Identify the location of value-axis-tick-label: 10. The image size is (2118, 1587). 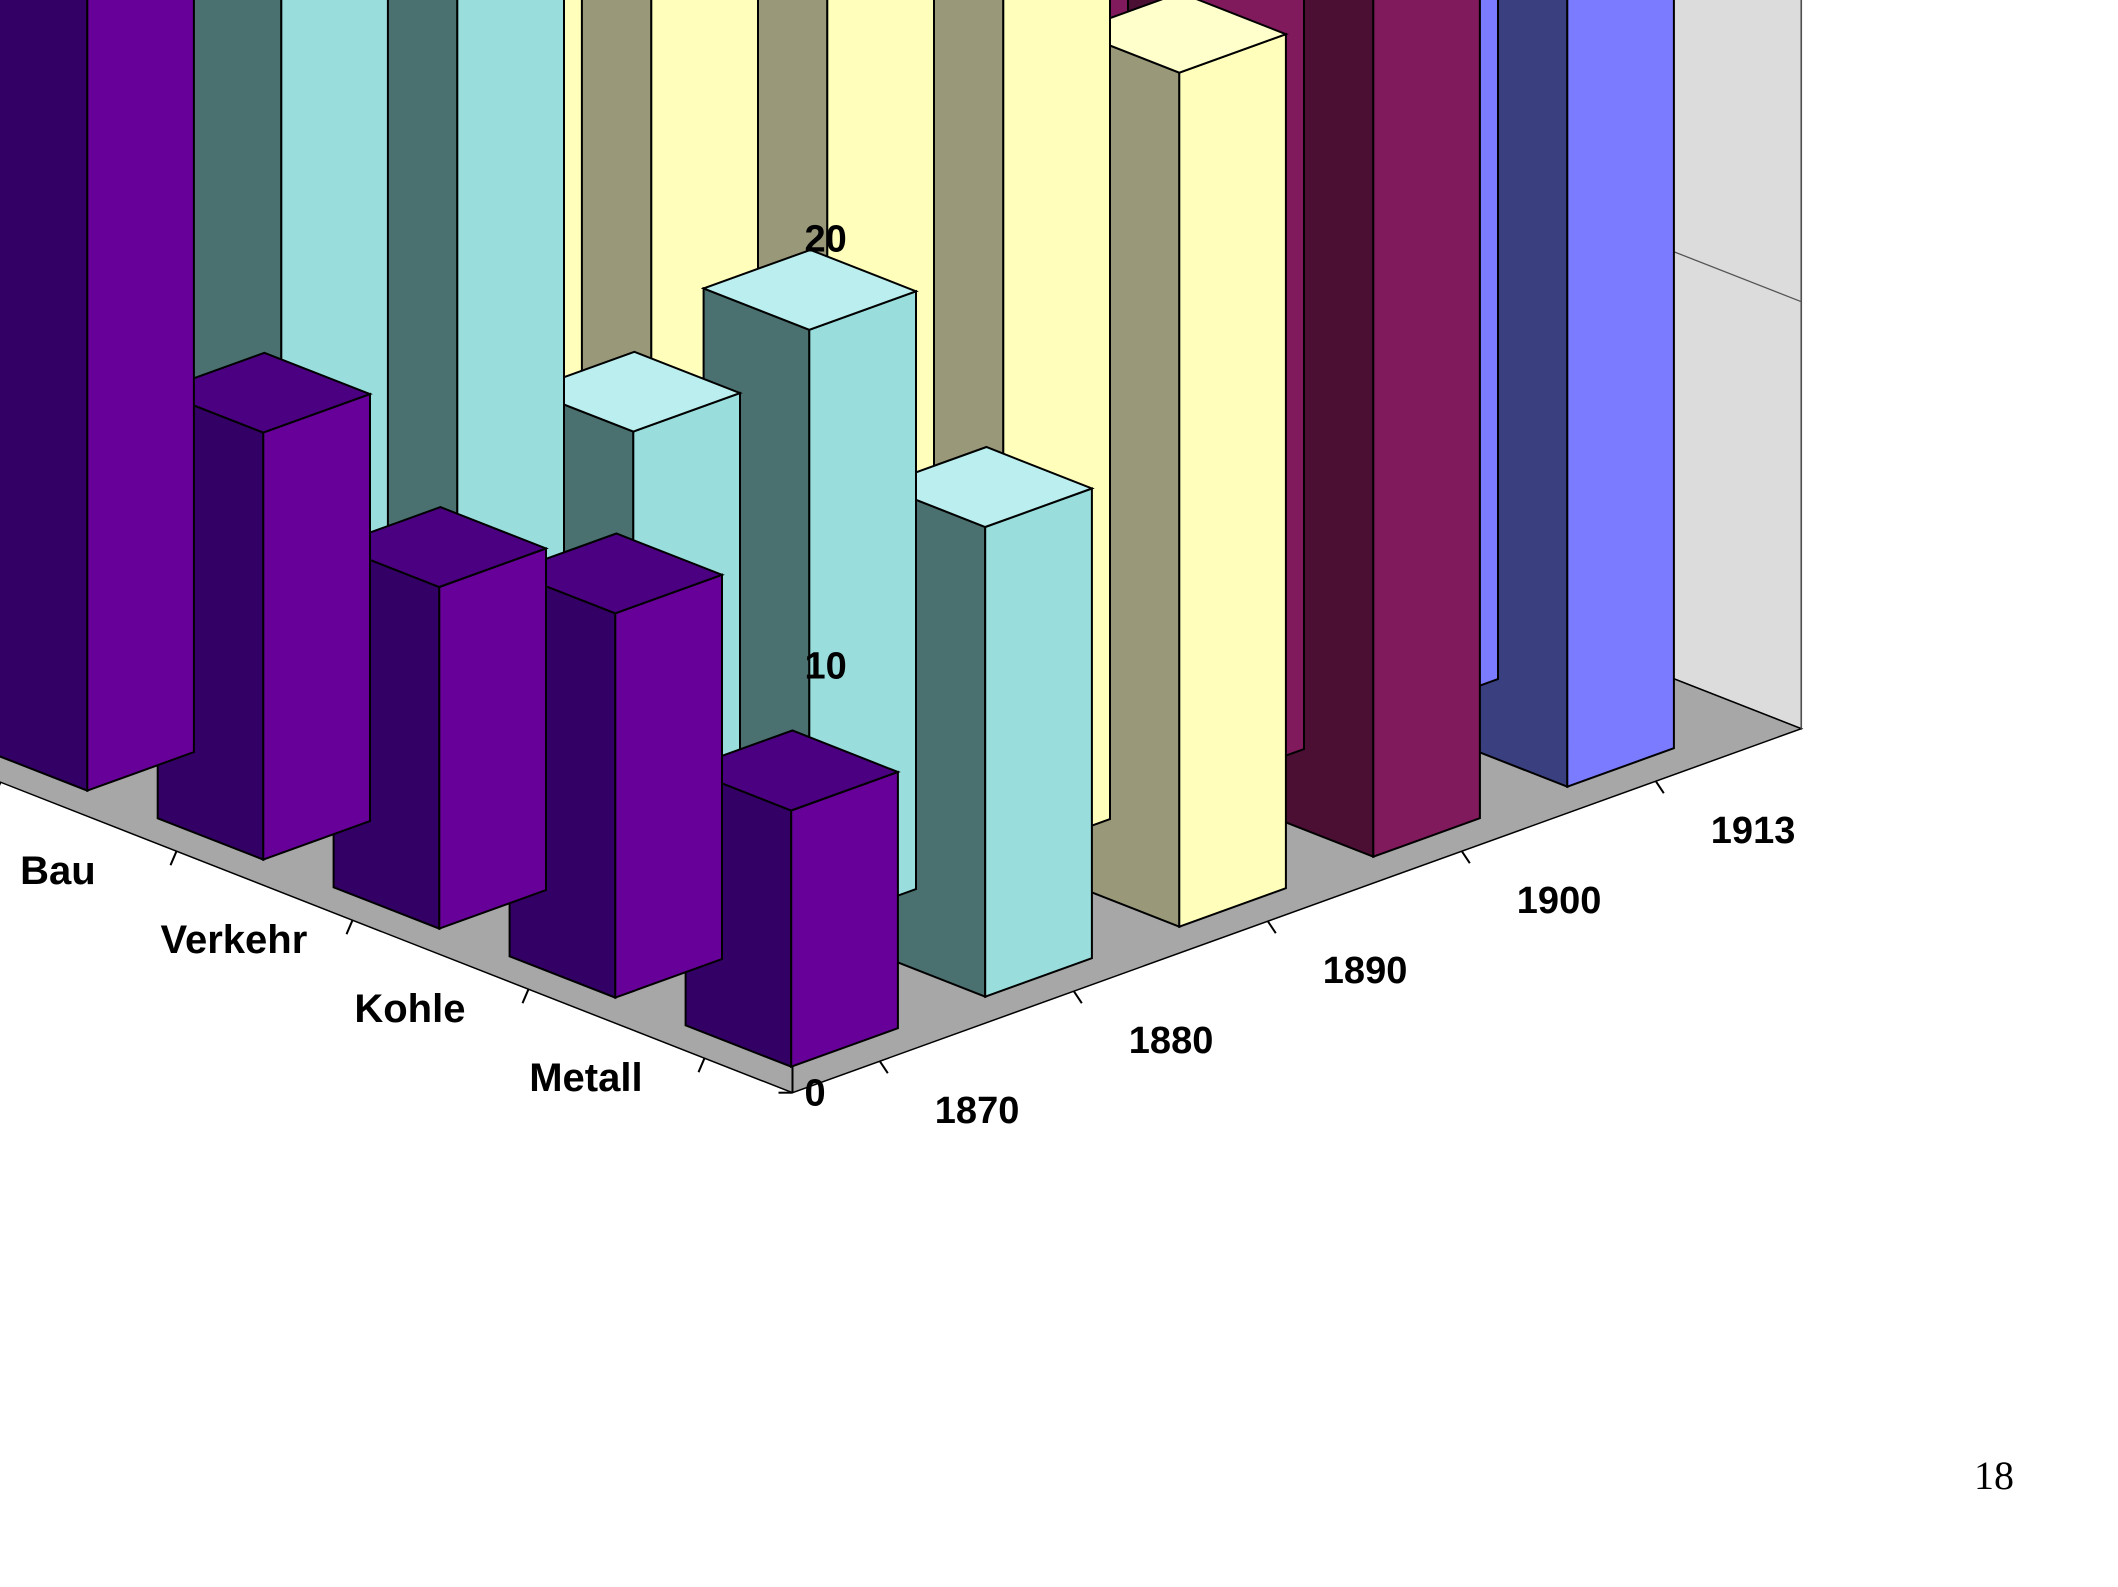
(826, 667).